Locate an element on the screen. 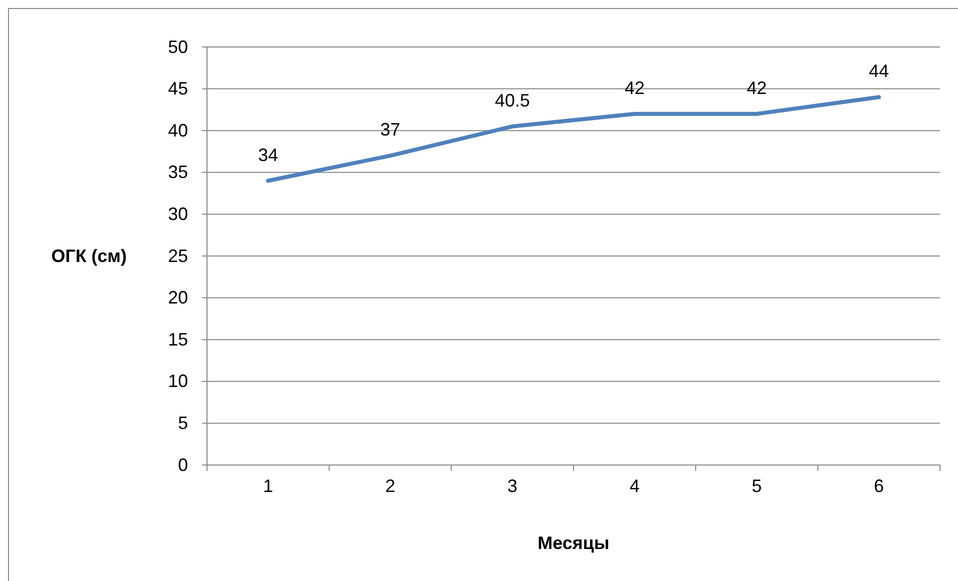  x-tick-label: 4 is located at coordinates (635, 486).